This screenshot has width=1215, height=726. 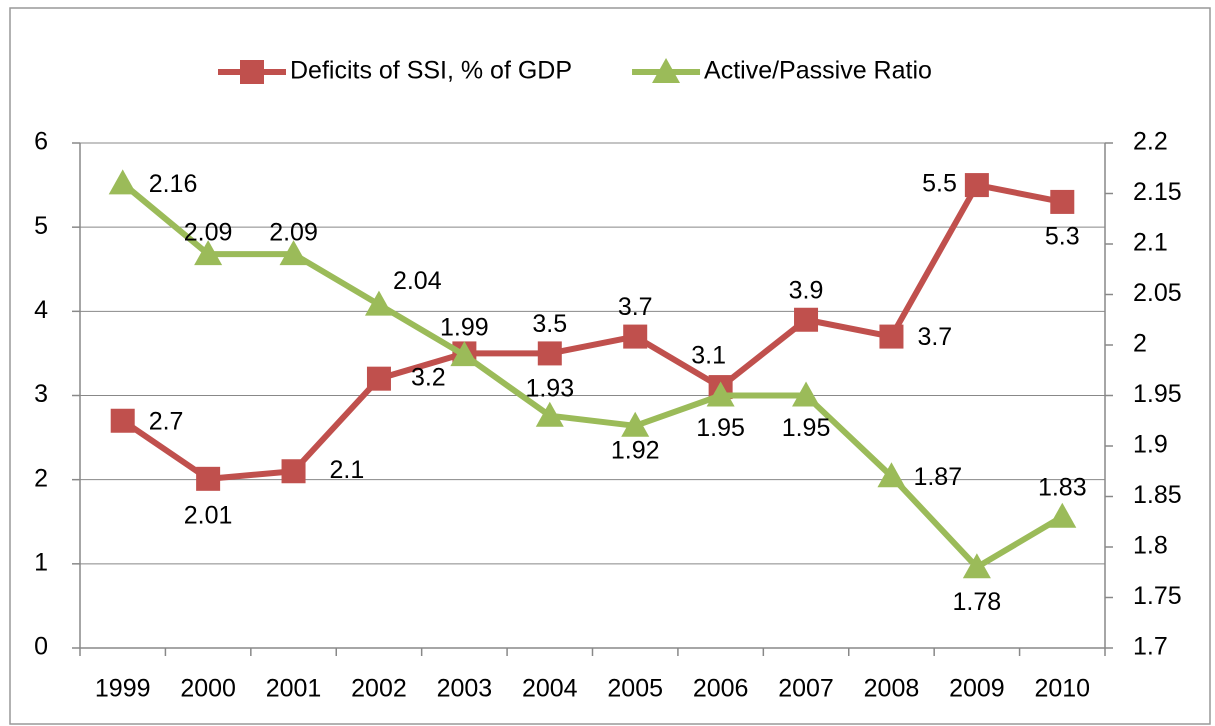 I want to click on data-label: 1.87, so click(x=937, y=477).